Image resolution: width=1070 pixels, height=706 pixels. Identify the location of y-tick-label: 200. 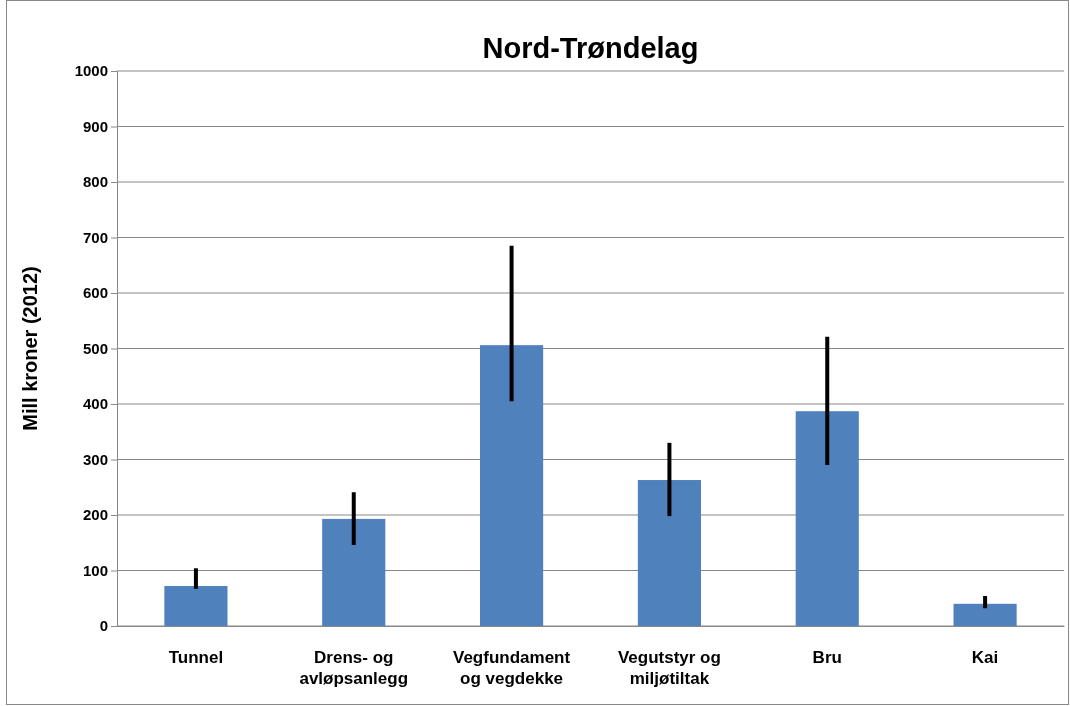
(95, 515).